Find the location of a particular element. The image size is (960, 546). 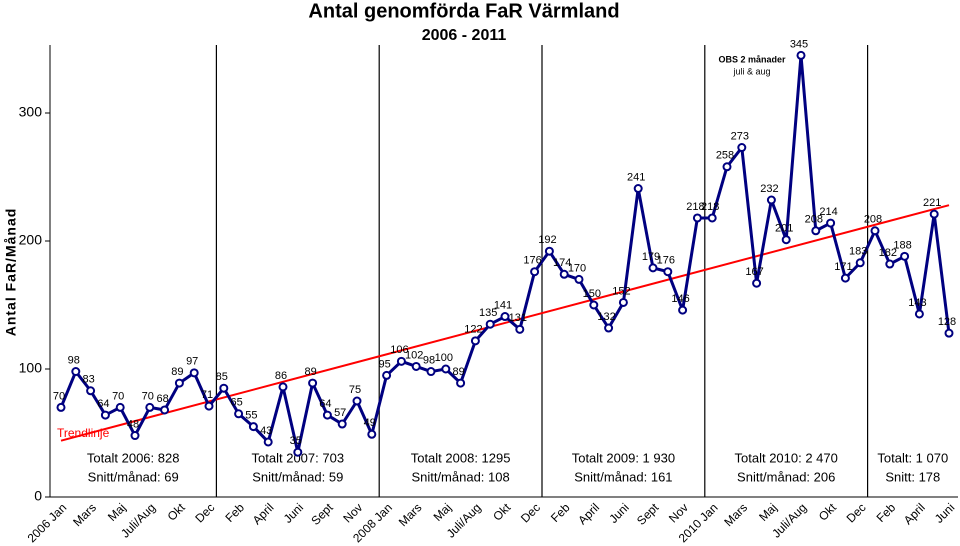

data-label: 170 is located at coordinates (577, 268).